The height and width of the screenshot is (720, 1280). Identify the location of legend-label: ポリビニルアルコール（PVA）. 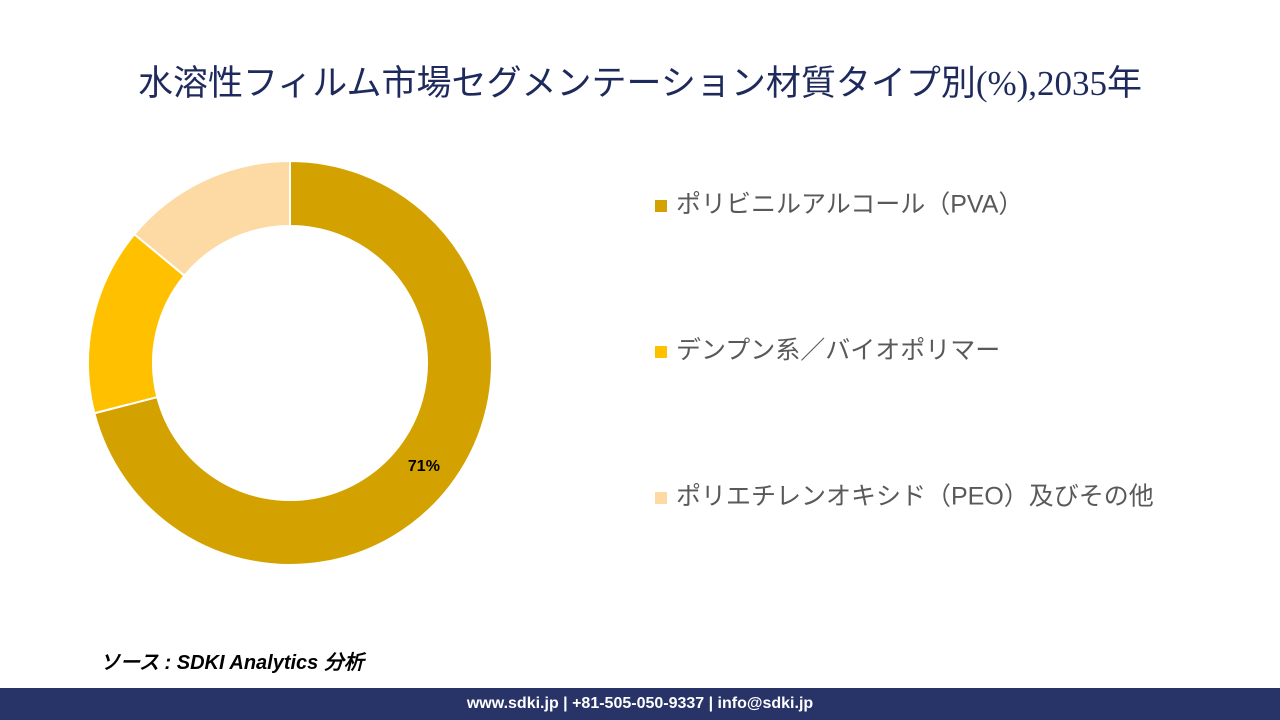
(849, 205).